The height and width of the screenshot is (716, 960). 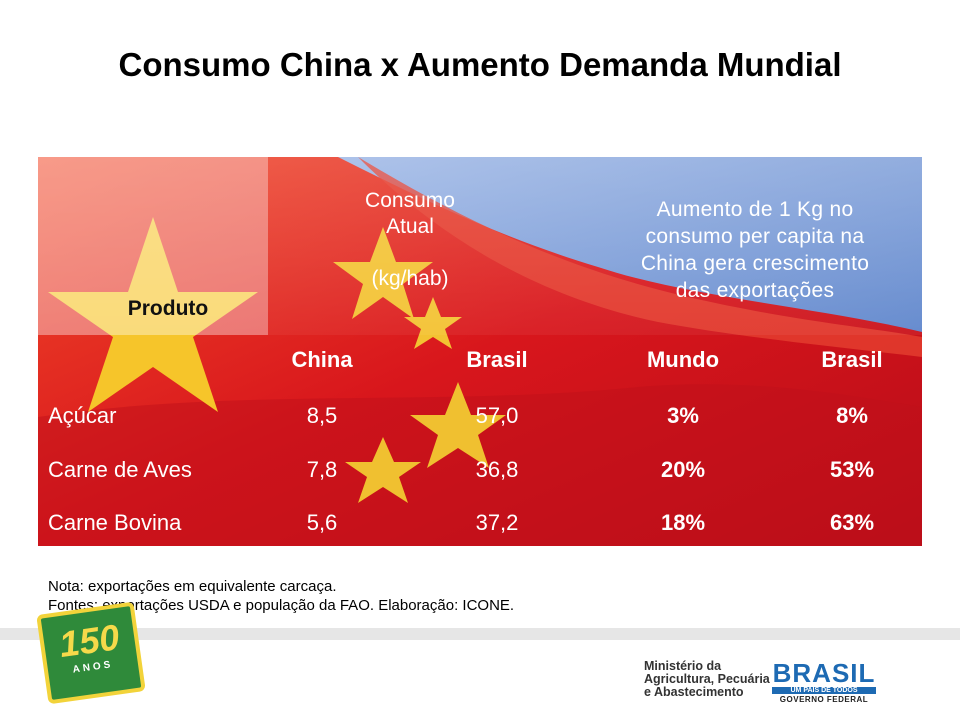 I want to click on header-line: Aumento de 1 Kg no, so click(x=755, y=209).